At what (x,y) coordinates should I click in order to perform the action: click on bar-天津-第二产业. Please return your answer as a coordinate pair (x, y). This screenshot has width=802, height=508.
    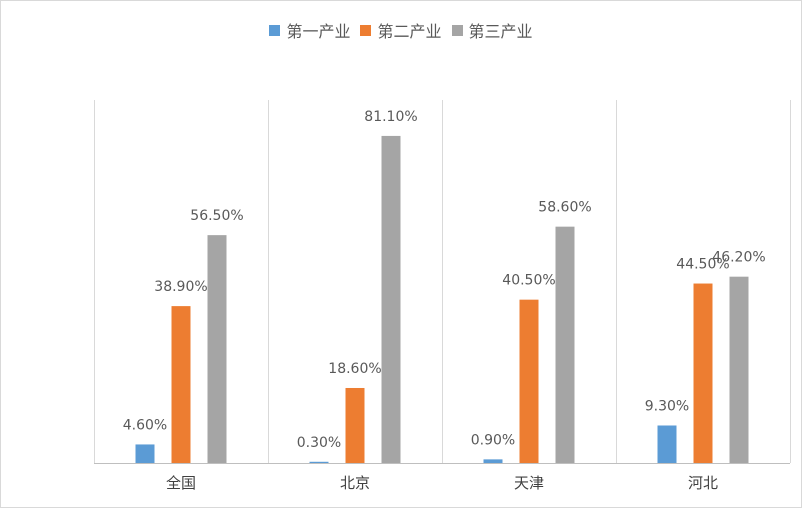
    Looking at the image, I should click on (529, 381).